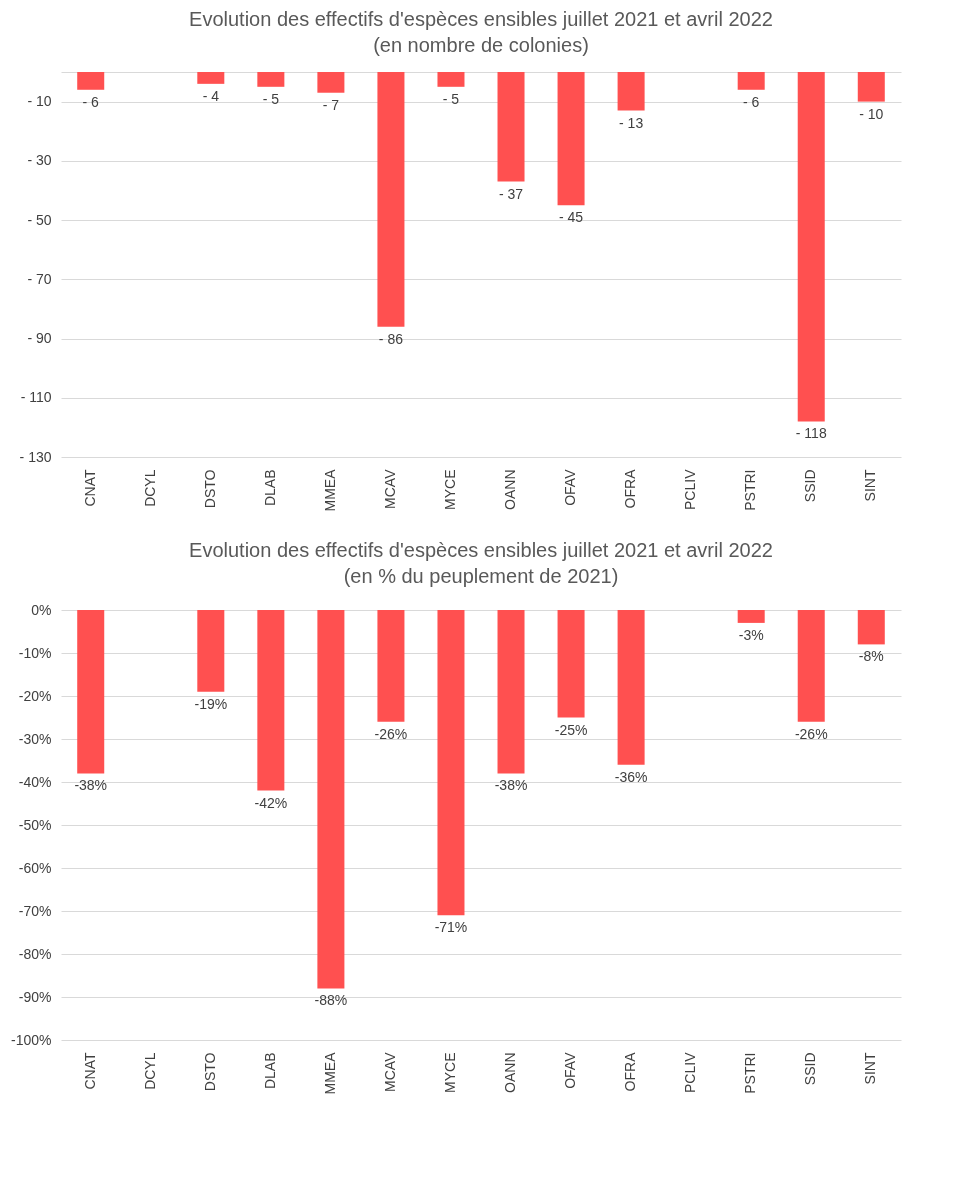 This screenshot has height=1203, width=980. What do you see at coordinates (35, 953) in the screenshot?
I see `y-tick-label: -80%` at bounding box center [35, 953].